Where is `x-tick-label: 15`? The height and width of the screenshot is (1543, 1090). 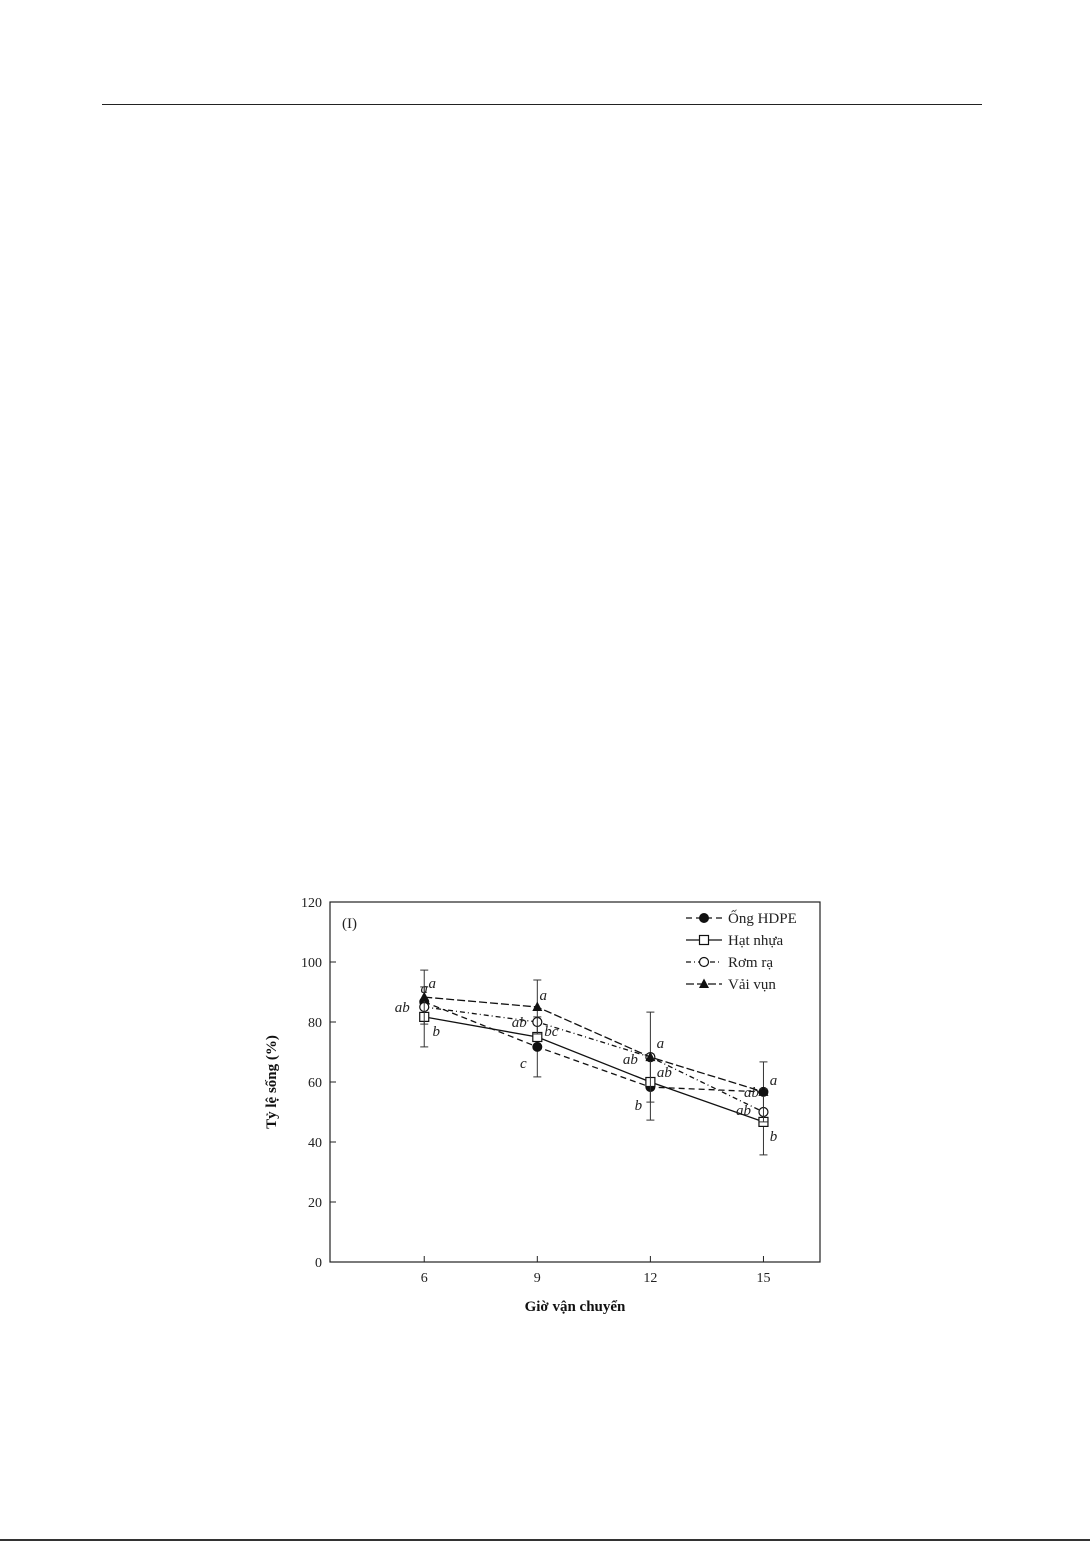 x-tick-label: 15 is located at coordinates (763, 1278).